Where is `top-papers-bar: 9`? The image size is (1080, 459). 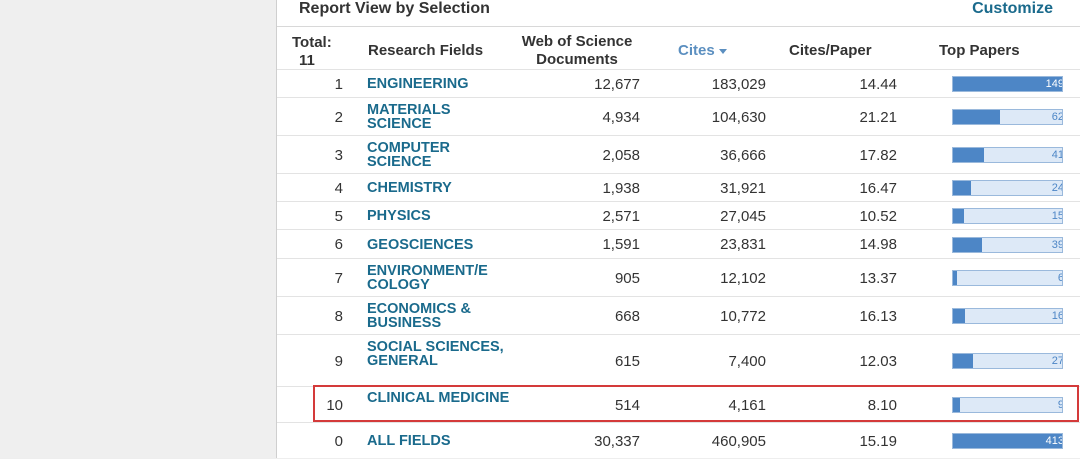
top-papers-bar: 9 is located at coordinates (1007, 405).